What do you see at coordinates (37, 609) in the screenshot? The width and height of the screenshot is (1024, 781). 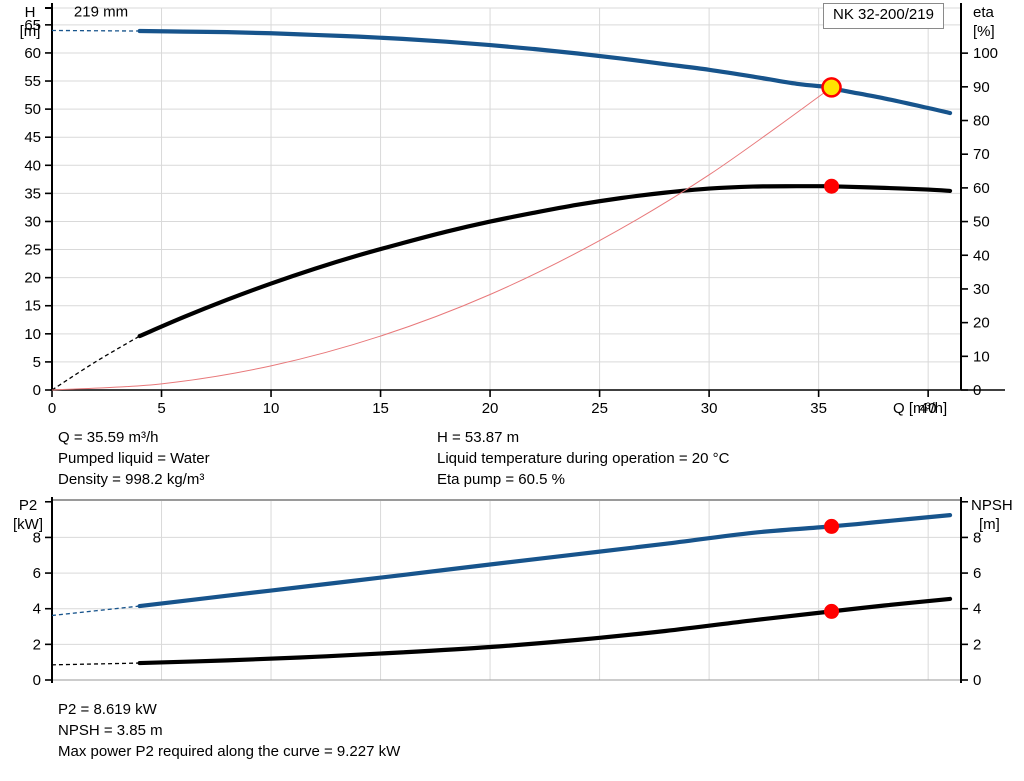 I see `left-axis-tick-label: 4` at bounding box center [37, 609].